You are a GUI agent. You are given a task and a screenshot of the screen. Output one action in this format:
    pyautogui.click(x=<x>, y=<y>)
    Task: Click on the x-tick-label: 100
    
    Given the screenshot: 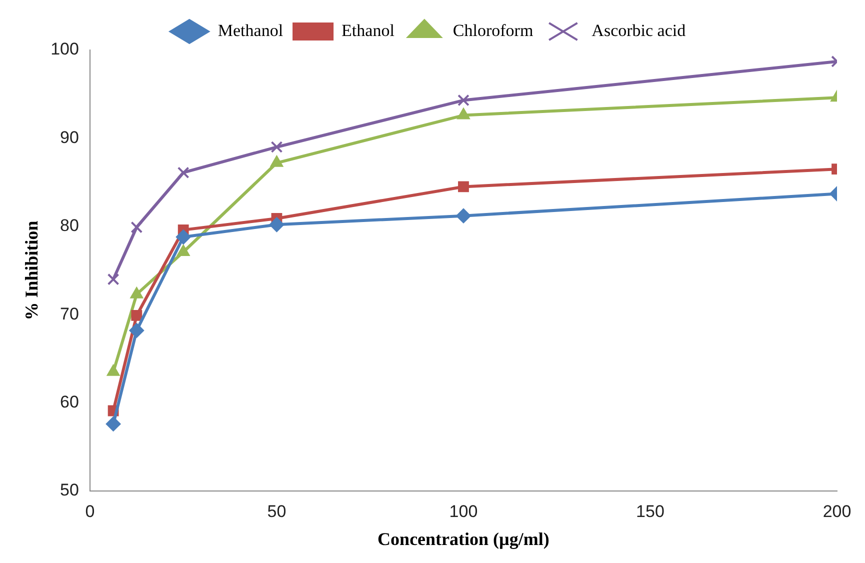 What is the action you would take?
    pyautogui.click(x=463, y=511)
    